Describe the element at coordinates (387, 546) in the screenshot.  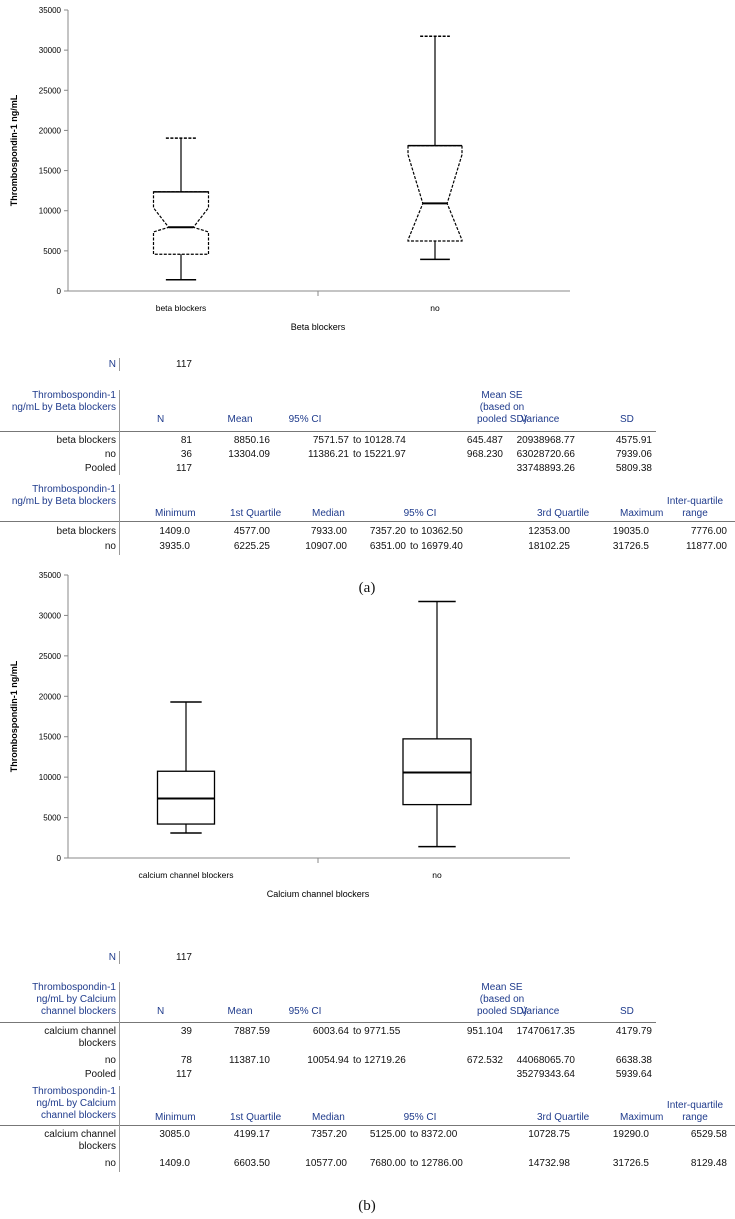
I see `table-cell: 6351.00` at that location.